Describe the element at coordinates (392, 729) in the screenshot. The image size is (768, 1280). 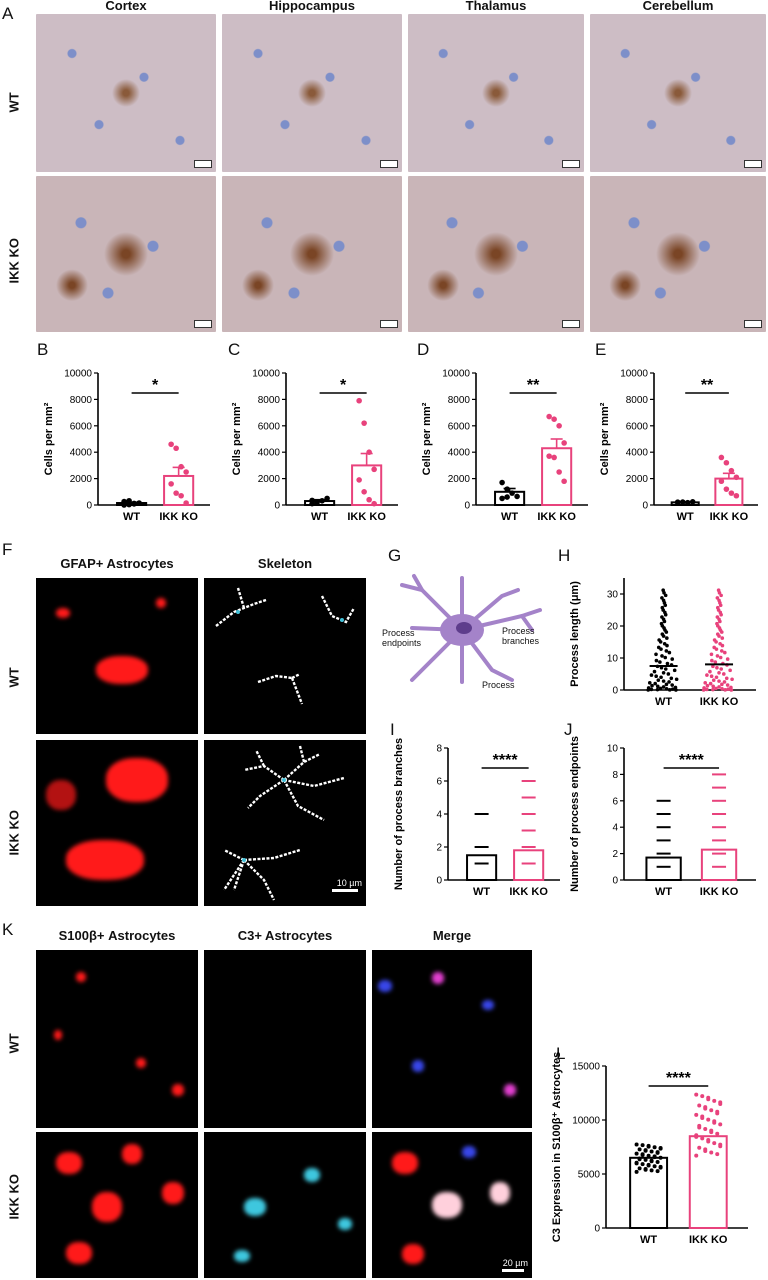
I see `panel-label-i: I` at that location.